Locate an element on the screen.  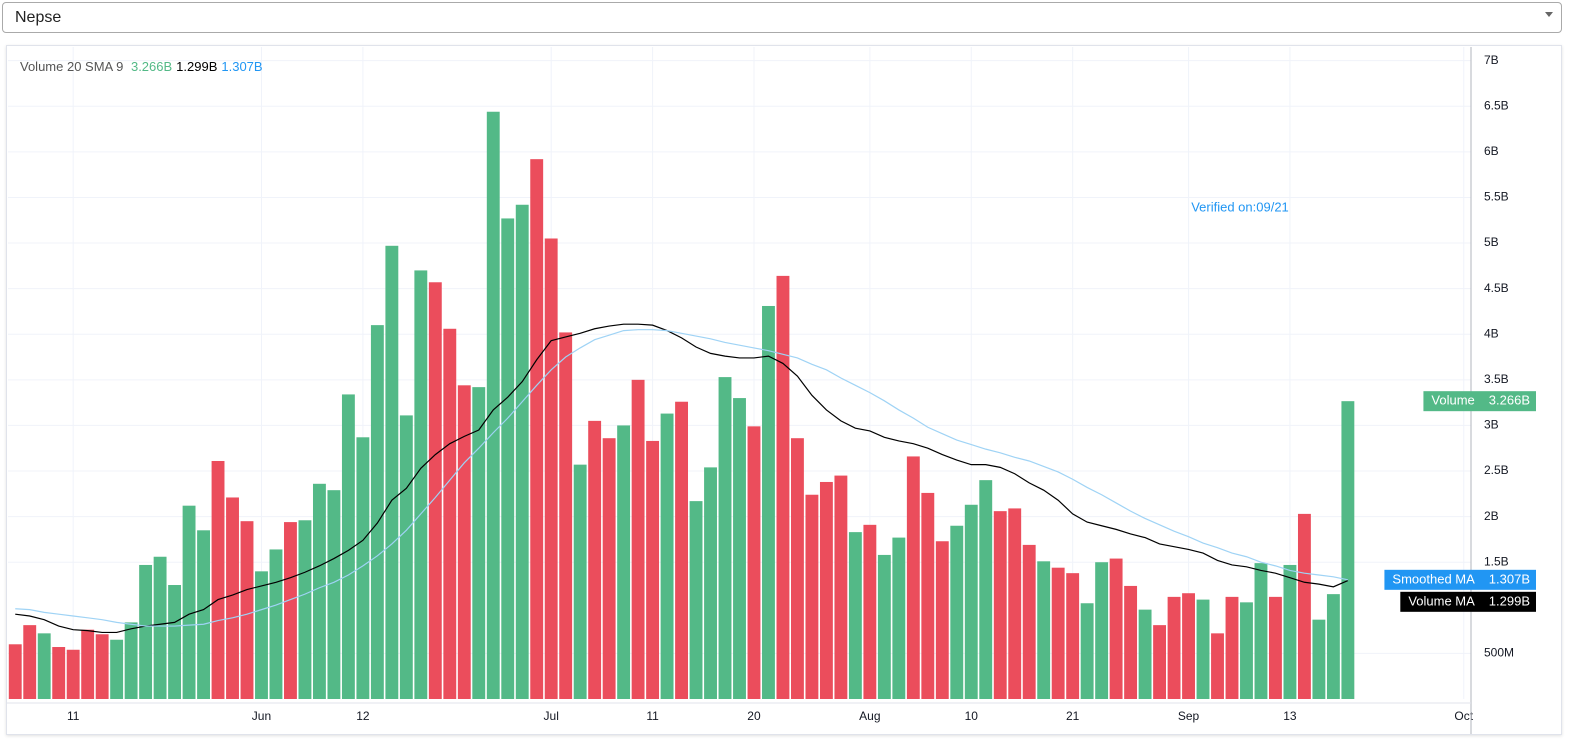
x-tick-label: Sep is located at coordinates (1189, 716).